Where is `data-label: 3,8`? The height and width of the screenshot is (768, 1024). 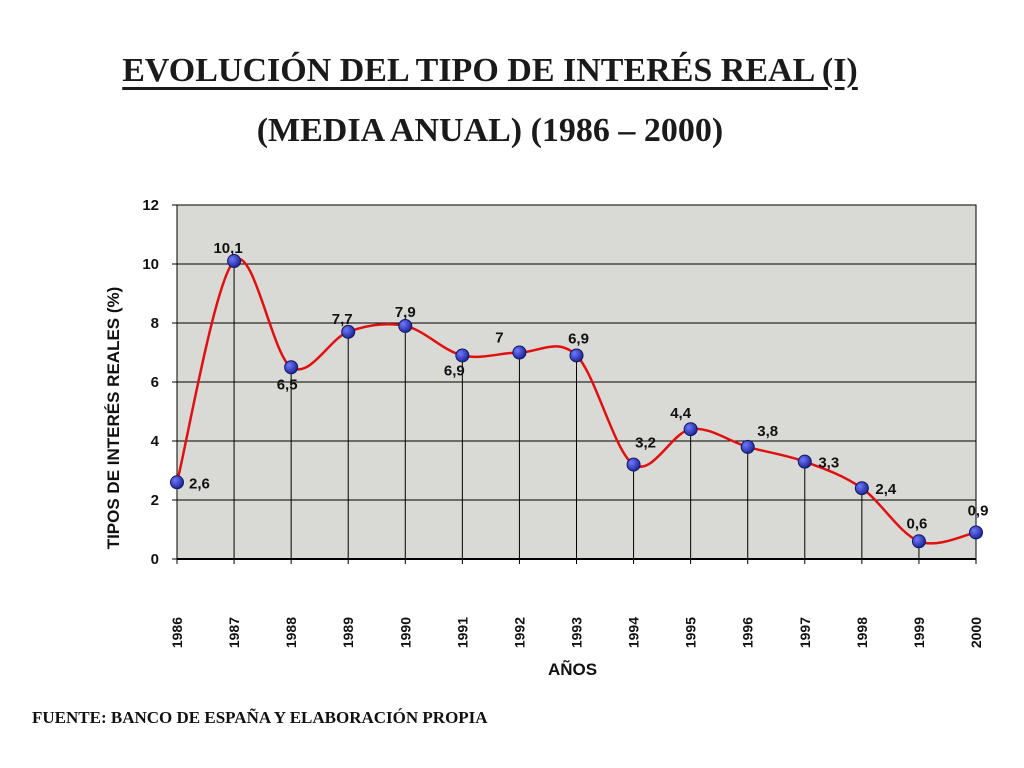
data-label: 3,8 is located at coordinates (767, 431).